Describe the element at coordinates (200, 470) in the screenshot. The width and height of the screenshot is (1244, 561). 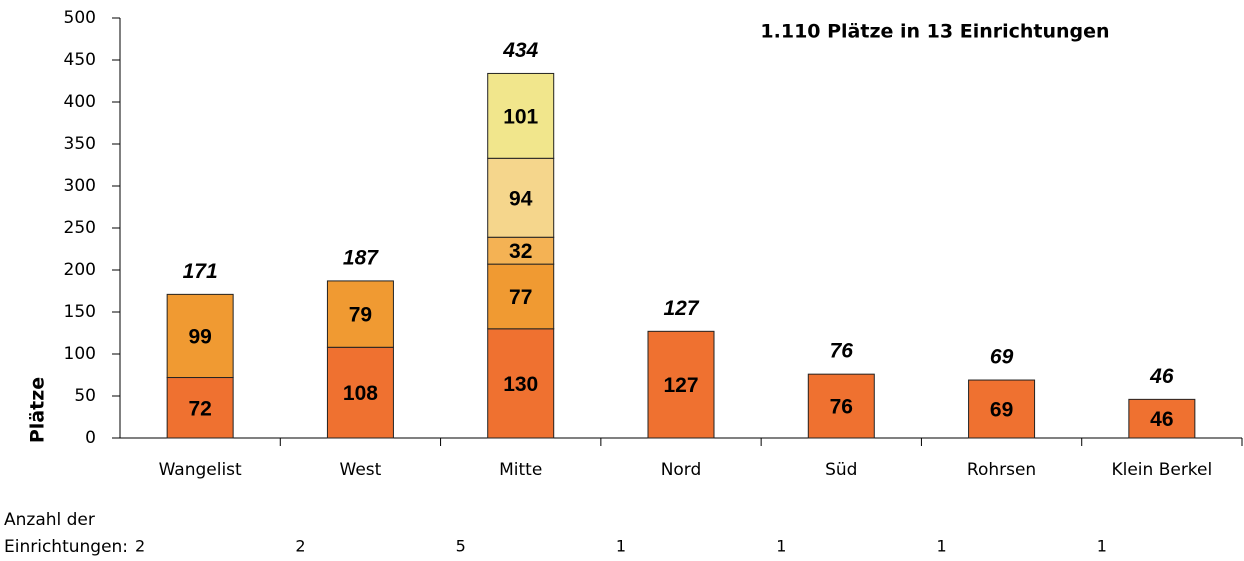
I see `x-tick-label: Wangelist` at that location.